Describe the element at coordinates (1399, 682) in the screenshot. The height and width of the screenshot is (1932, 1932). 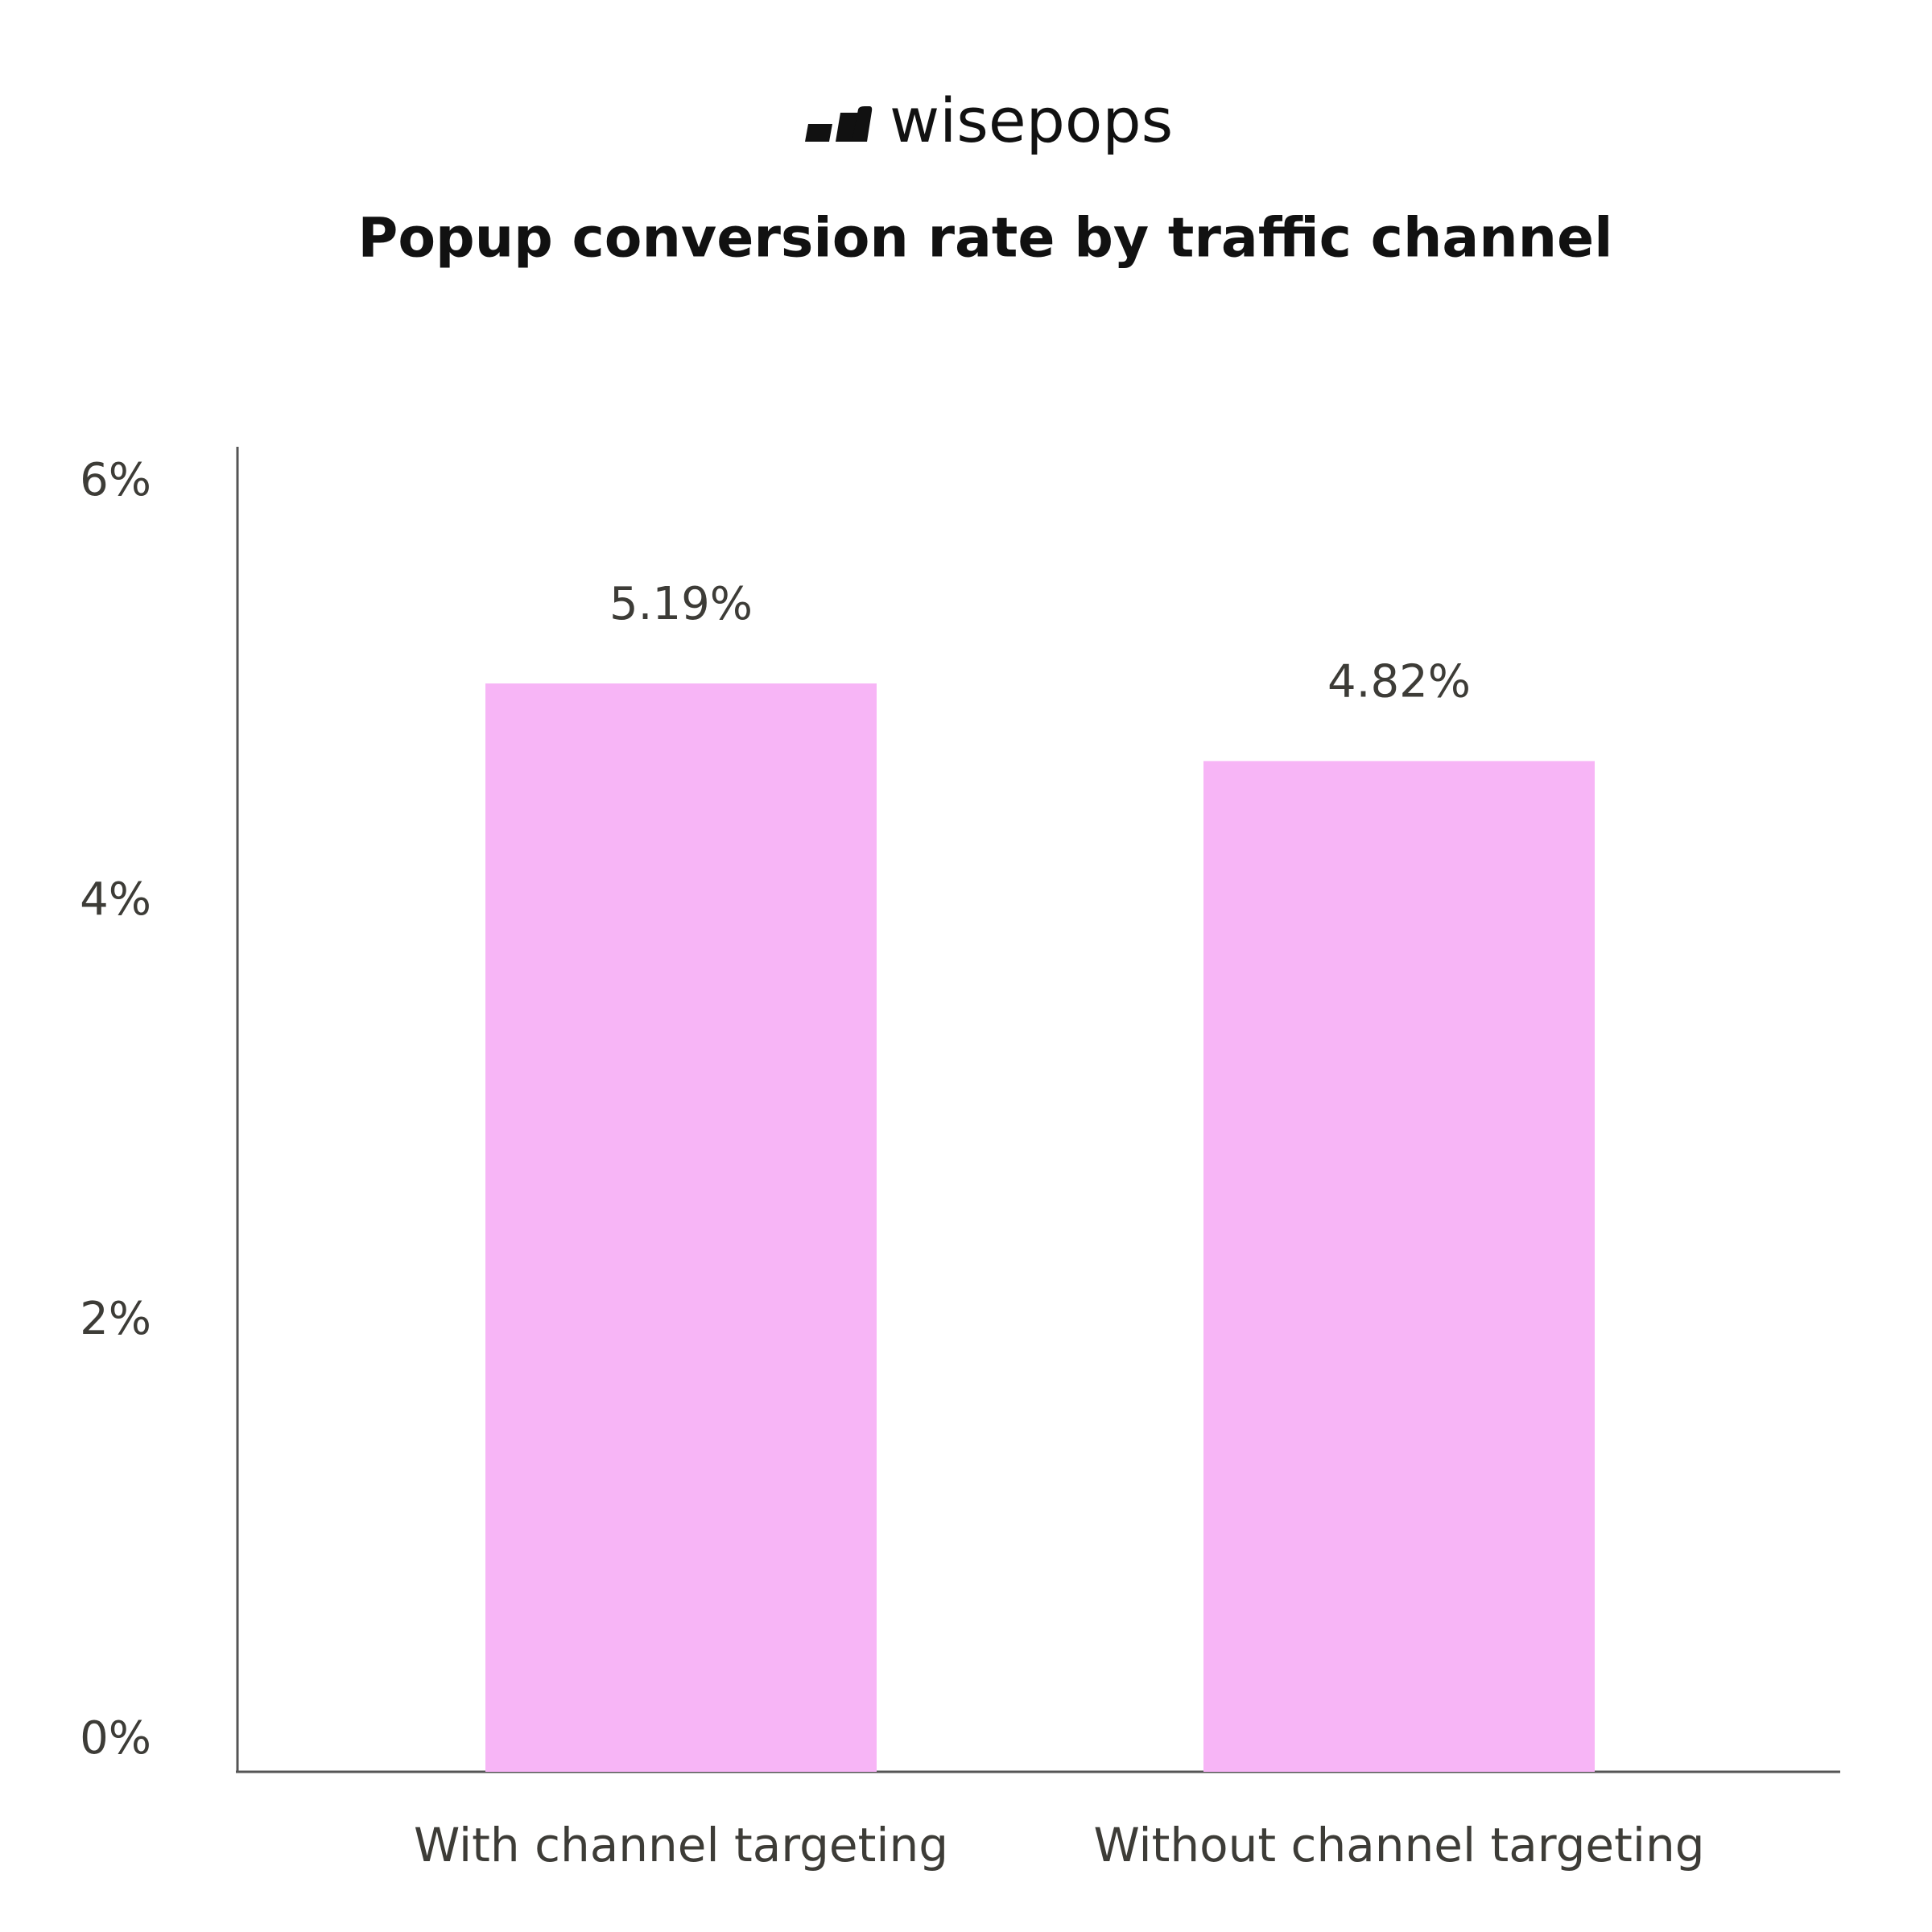
I see `value-label: 4.82%` at that location.